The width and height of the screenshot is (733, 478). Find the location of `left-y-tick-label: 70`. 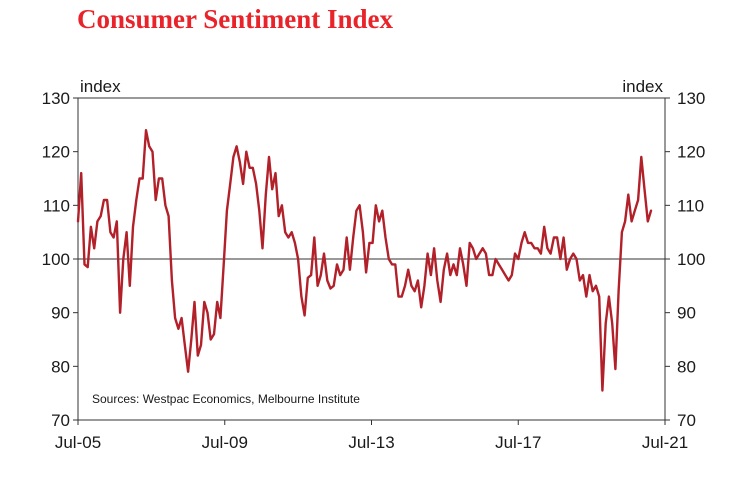

left-y-tick-label: 70 is located at coordinates (60, 420).